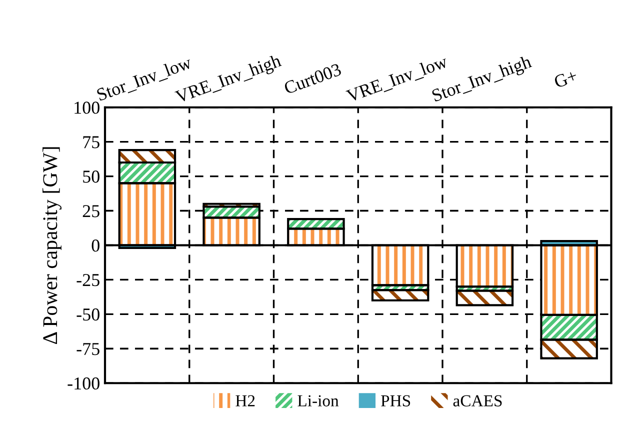 The height and width of the screenshot is (421, 625). Describe the element at coordinates (565, 78) in the screenshot. I see `x-tick-label: G+` at that location.